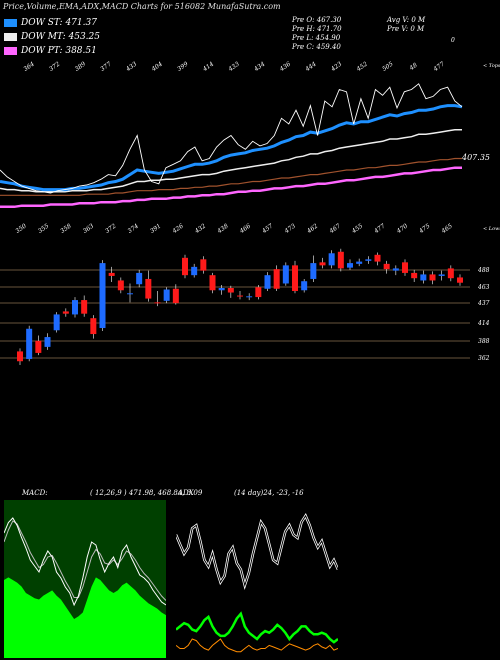 Image resolution: width=500 pixels, height=660 pixels. Describe the element at coordinates (59, 23) in the screenshot. I see `legend-label-st: DOW ST: 471.37` at that location.